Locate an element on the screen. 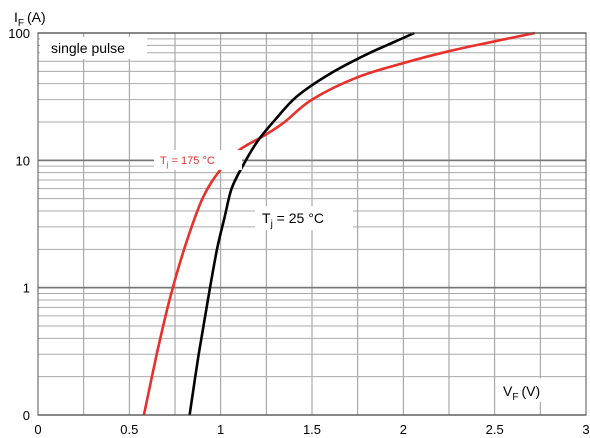  x-tick-label: 0.5 is located at coordinates (129, 429).